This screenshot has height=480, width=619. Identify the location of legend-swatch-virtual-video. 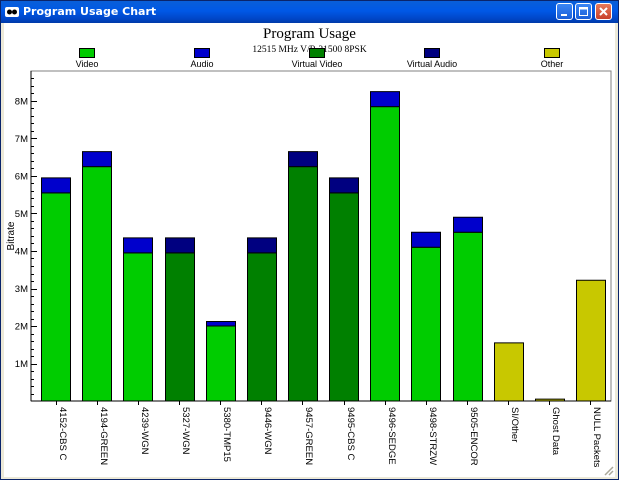
(317, 53).